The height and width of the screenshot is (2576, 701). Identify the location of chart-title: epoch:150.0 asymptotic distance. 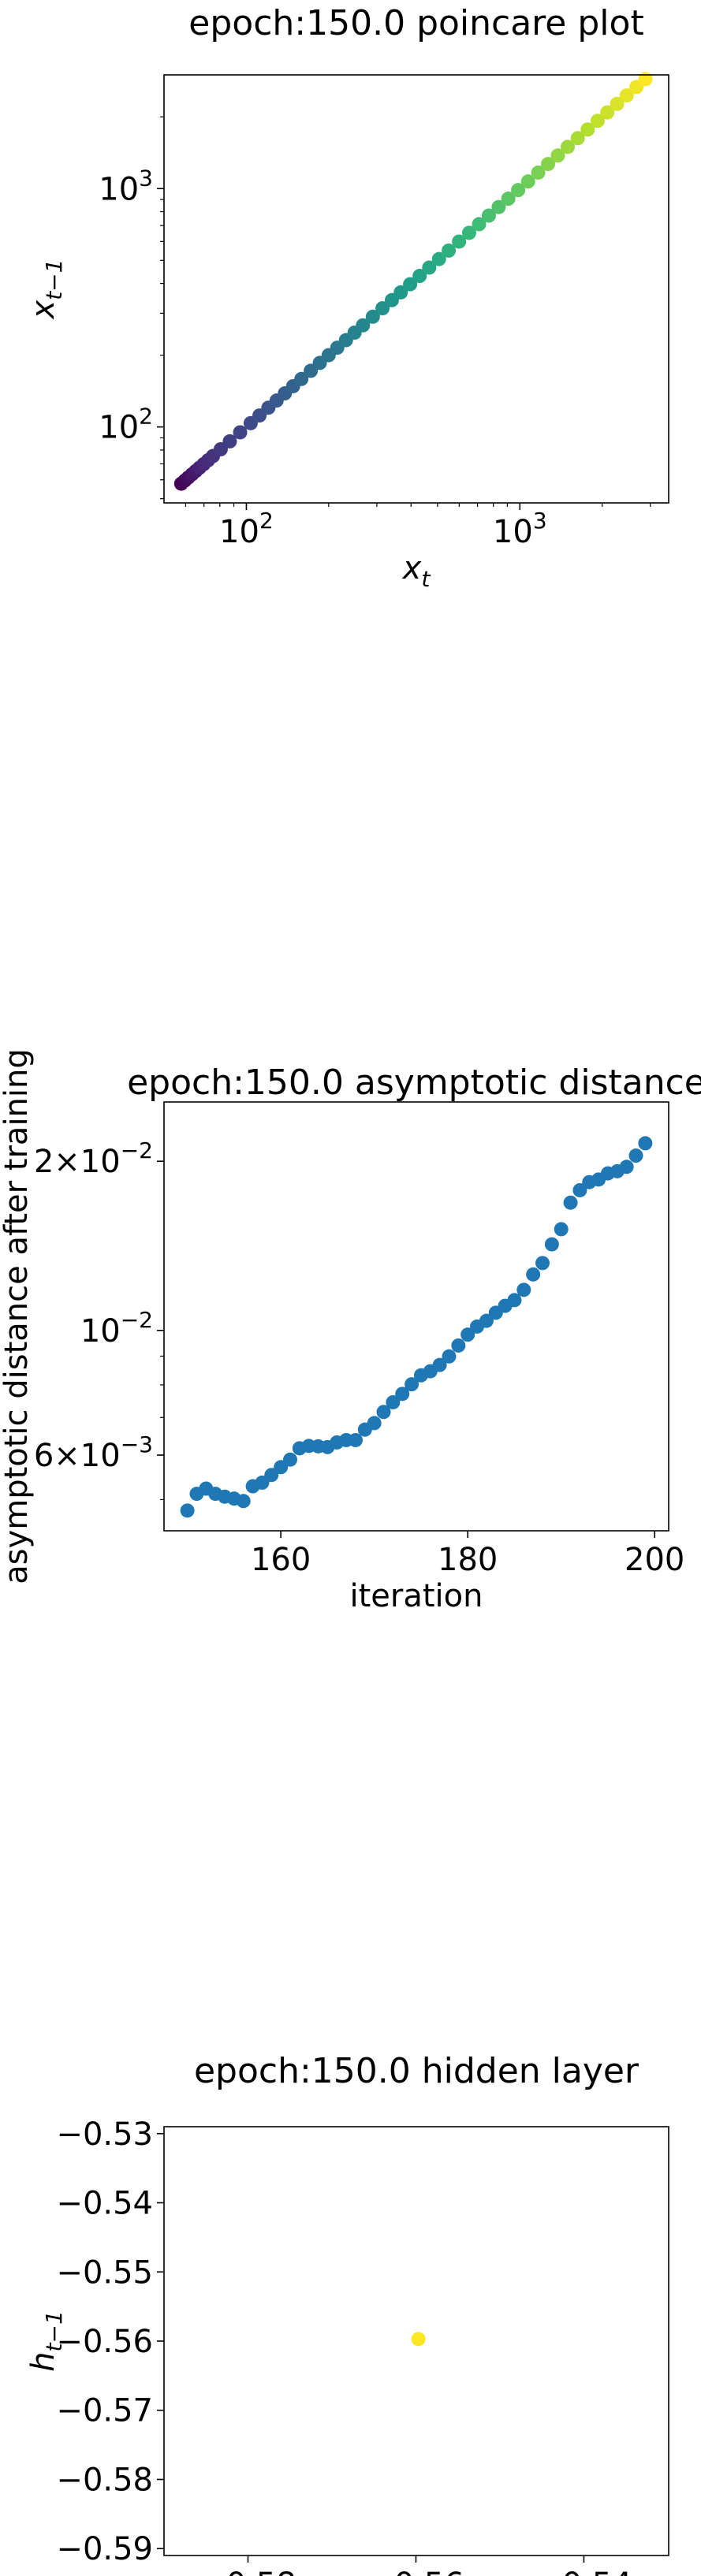
(414, 1083).